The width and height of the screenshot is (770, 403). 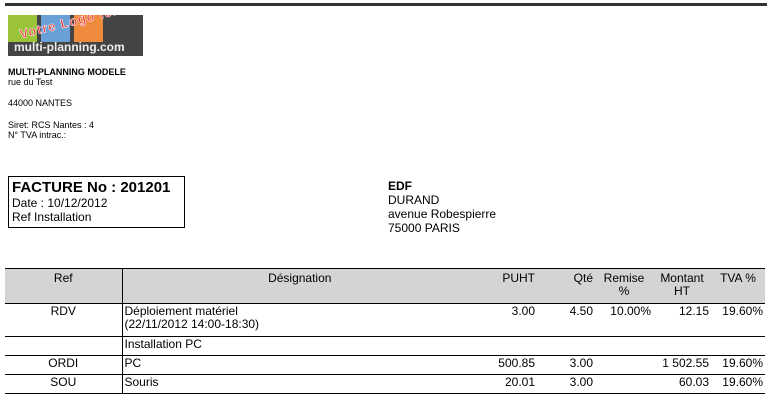 What do you see at coordinates (566, 346) in the screenshot?
I see `cell-qte` at bounding box center [566, 346].